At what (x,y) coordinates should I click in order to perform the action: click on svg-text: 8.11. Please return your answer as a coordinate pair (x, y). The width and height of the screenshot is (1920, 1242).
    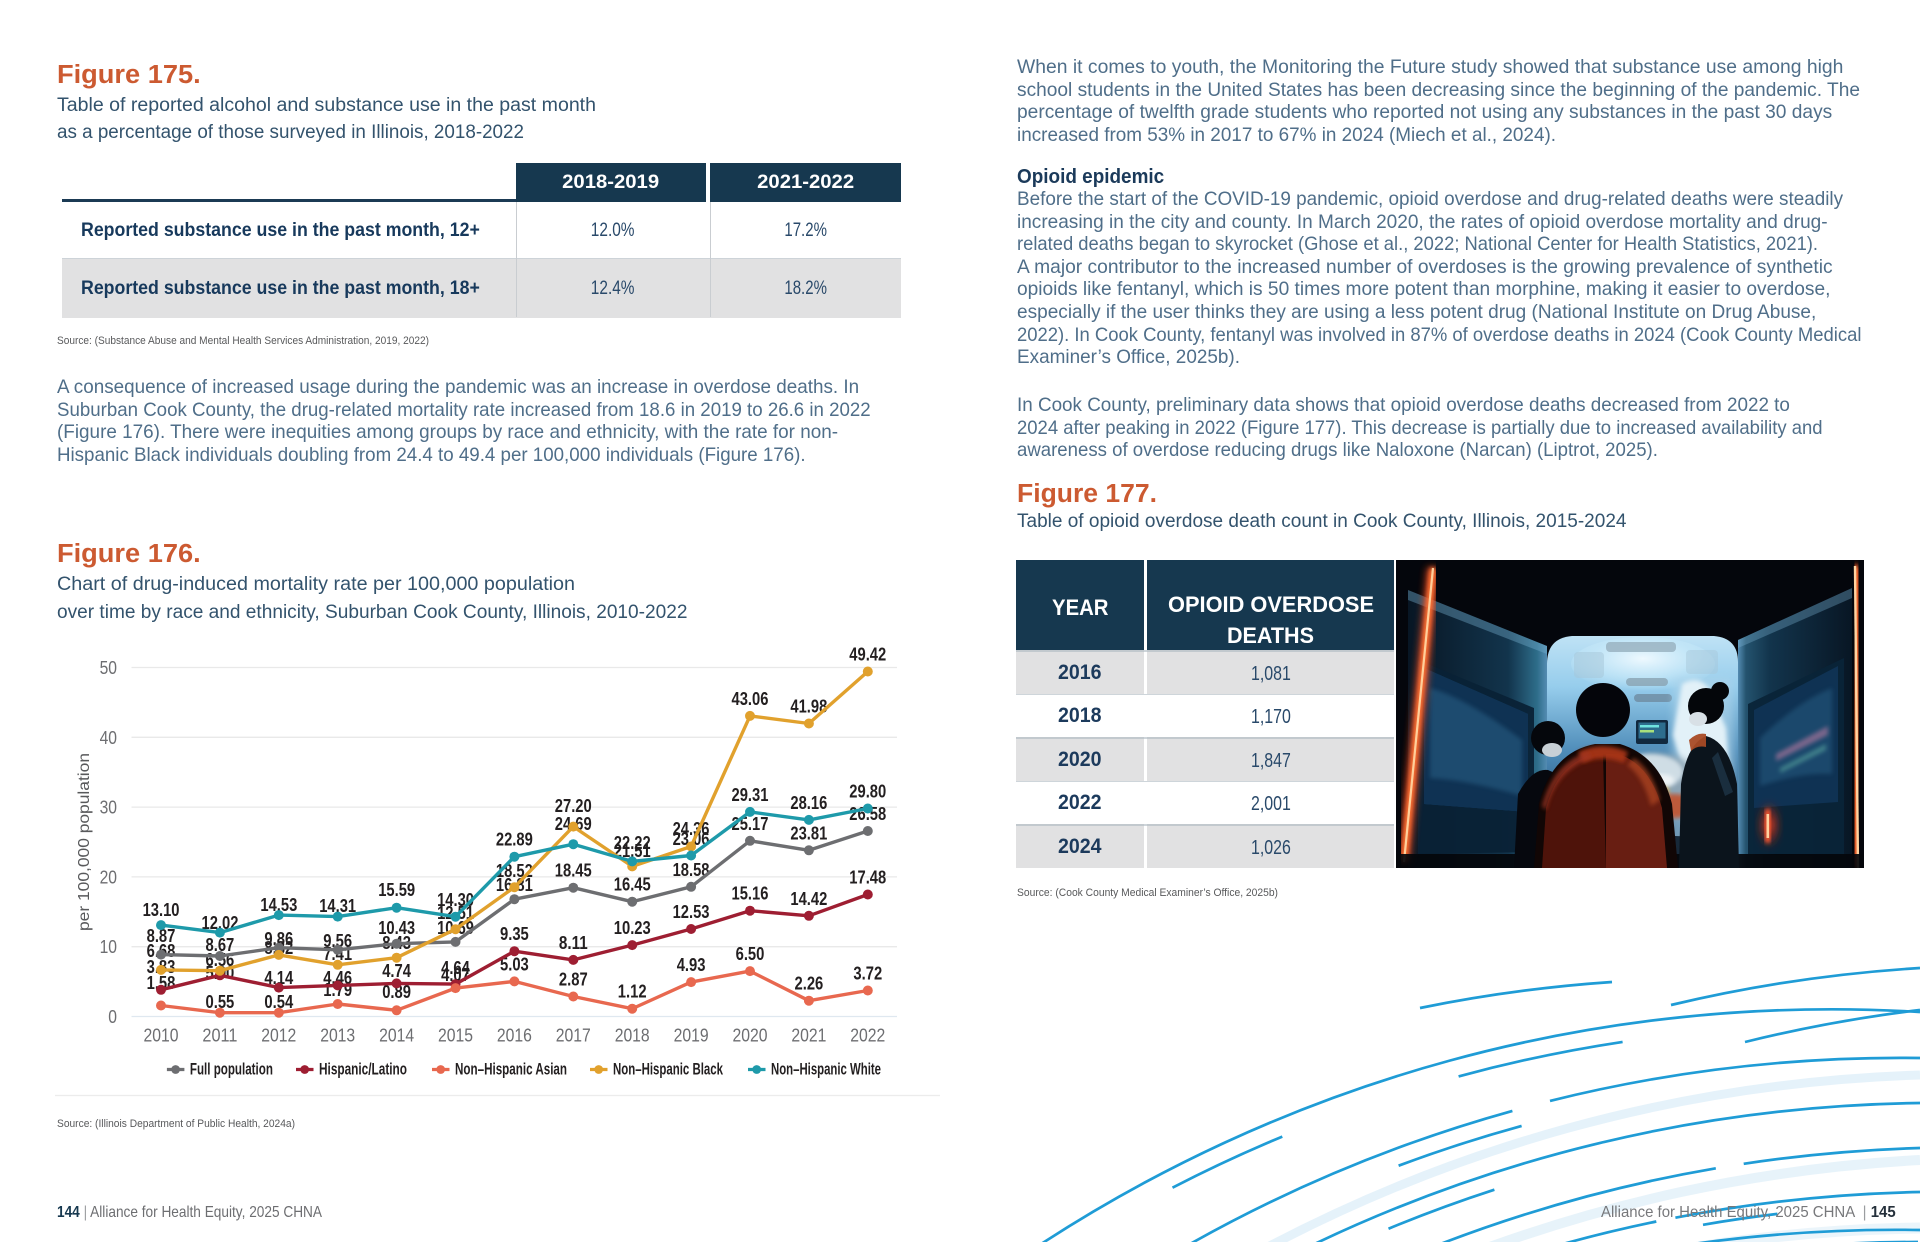
    Looking at the image, I should click on (573, 942).